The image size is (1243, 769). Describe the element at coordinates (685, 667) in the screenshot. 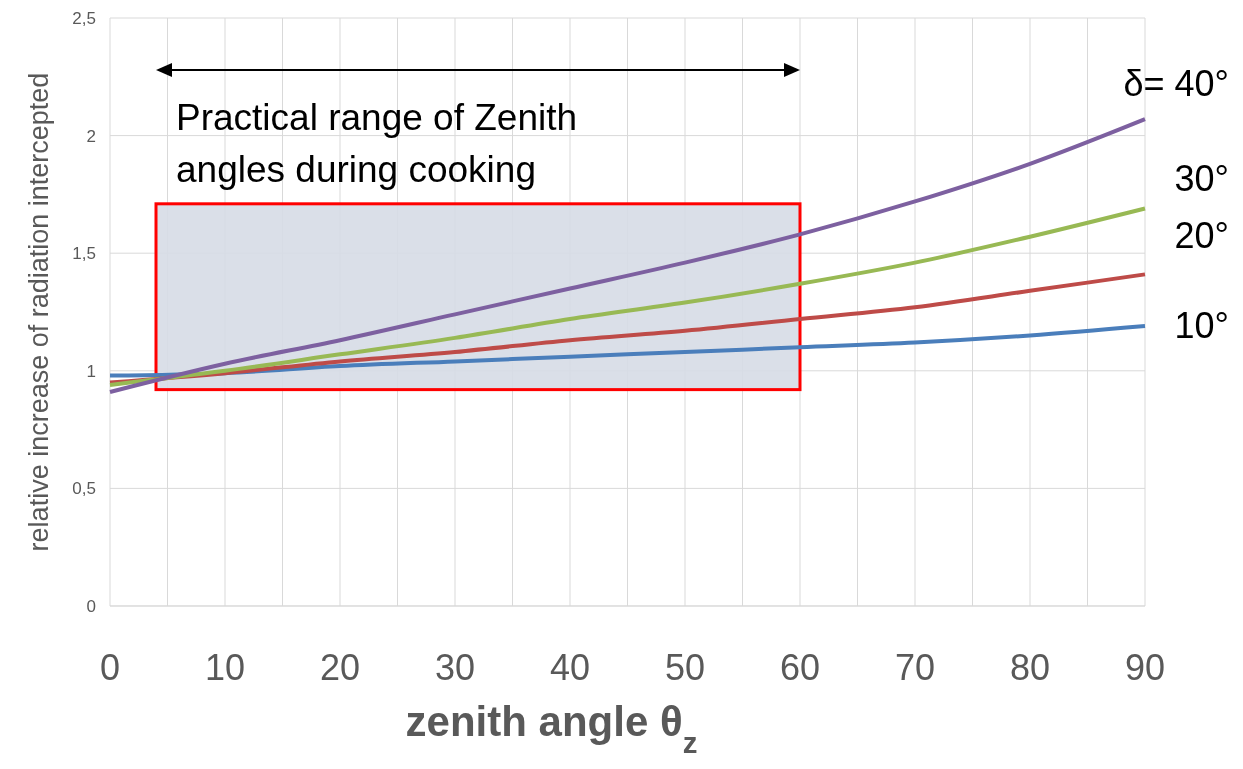

I see `x-tick-label: 50` at that location.